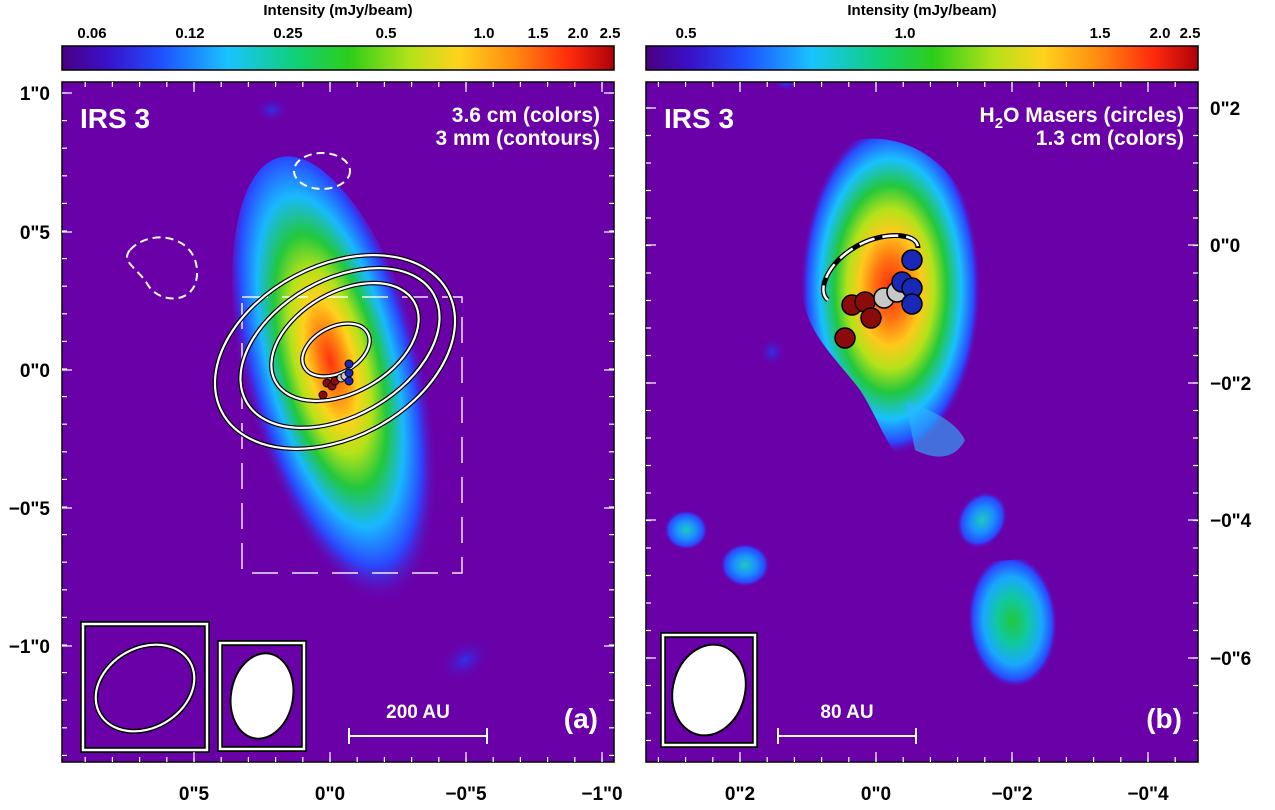 This screenshot has height=810, width=1275. What do you see at coordinates (1011, 794) in the screenshot?
I see `x-tick-label: −0"2` at bounding box center [1011, 794].